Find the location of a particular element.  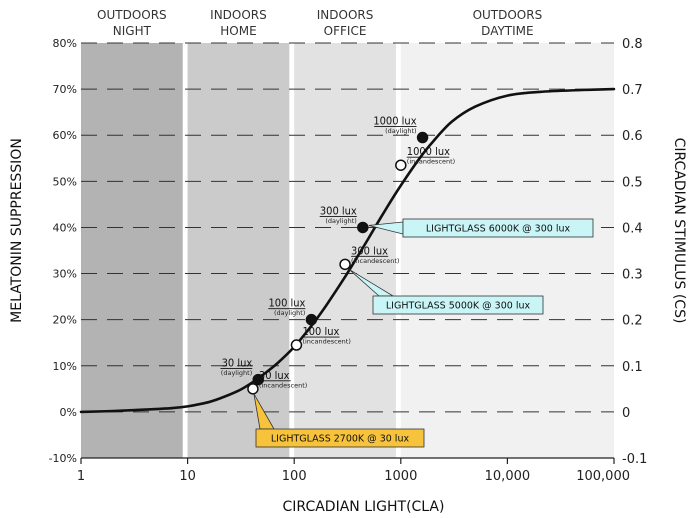

zone-label-3-line1: OUTDOORS is located at coordinates (508, 15).